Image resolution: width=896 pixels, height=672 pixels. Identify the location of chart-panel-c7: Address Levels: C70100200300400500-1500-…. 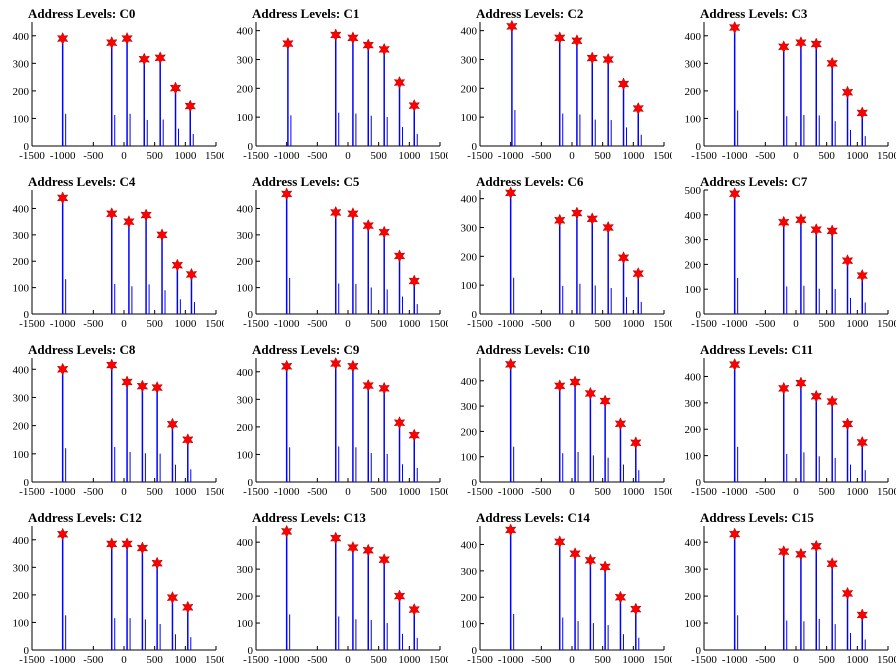
(790, 252).